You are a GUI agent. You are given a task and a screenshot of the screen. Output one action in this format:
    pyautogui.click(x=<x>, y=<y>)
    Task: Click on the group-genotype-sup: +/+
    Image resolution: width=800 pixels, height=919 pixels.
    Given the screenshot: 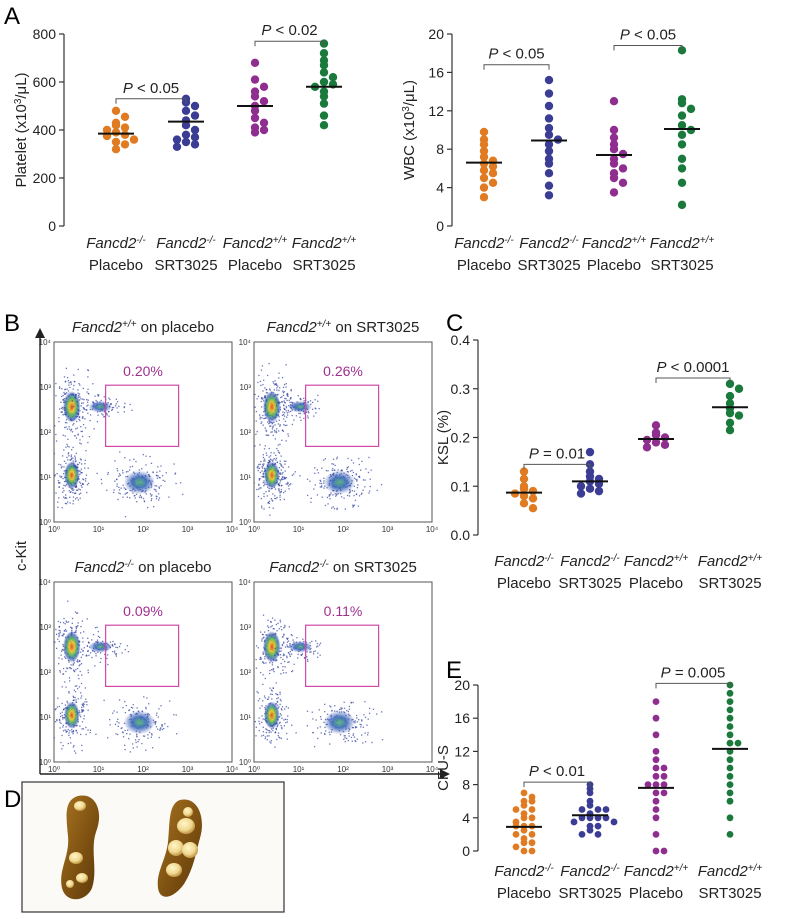 What is the action you would take?
    pyautogui.click(x=755, y=868)
    